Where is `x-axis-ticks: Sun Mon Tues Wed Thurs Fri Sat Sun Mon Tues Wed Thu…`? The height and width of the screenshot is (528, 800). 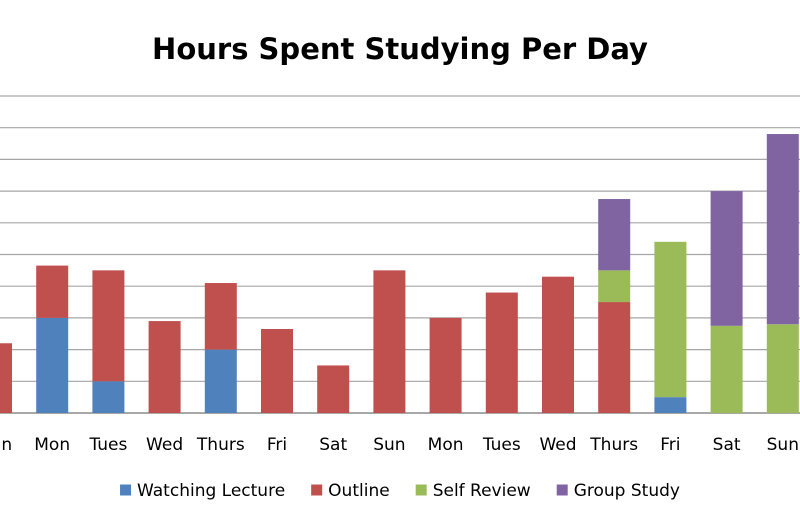 x-axis-ticks: Sun Mon Tues Wed Thurs Fri Sat Sun Mon Tues Wed Thu… is located at coordinates (399, 445).